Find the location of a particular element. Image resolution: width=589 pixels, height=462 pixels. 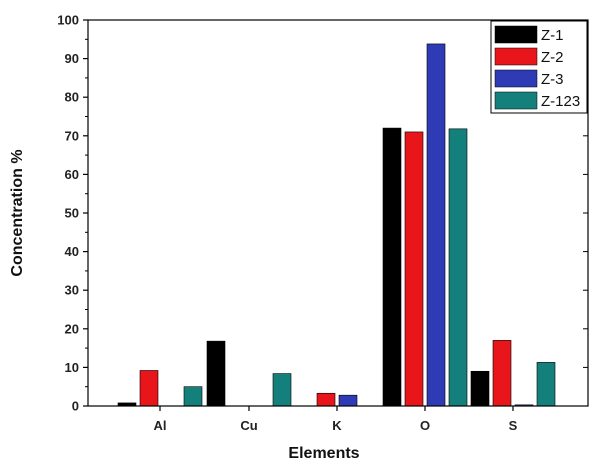

x-tick-label-al: Al is located at coordinates (160, 425).